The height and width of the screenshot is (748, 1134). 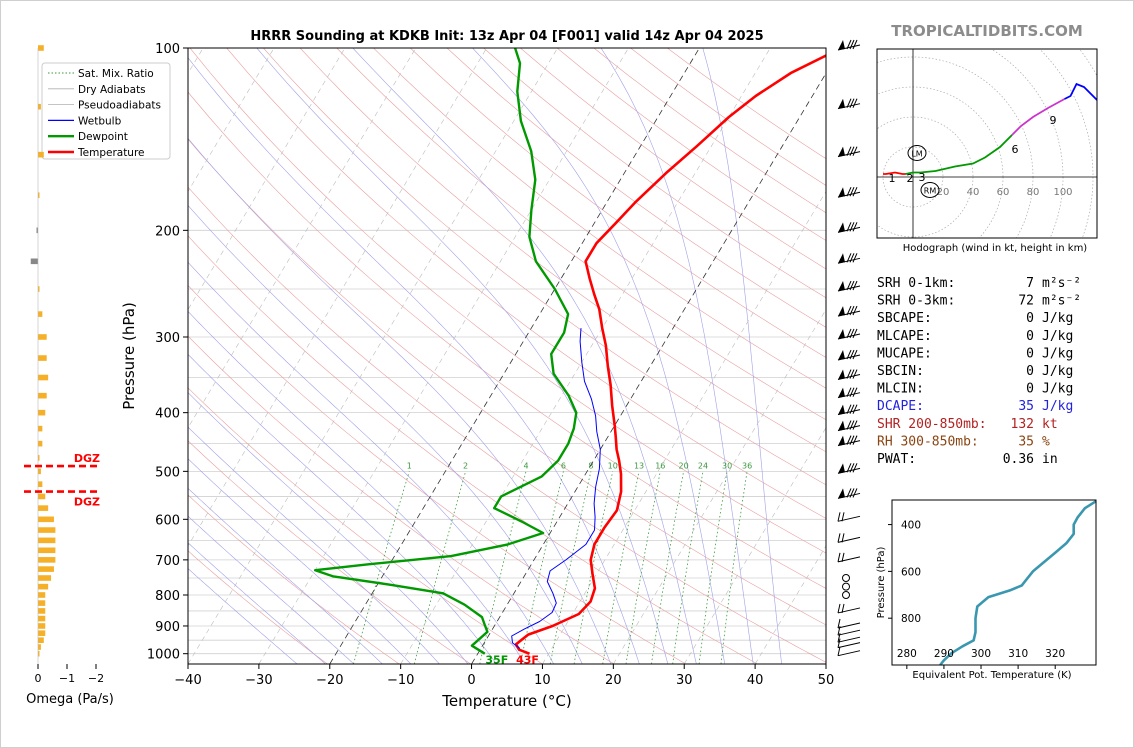 I want to click on omega-axis-label: Omega (Pa/s), so click(x=70, y=699).